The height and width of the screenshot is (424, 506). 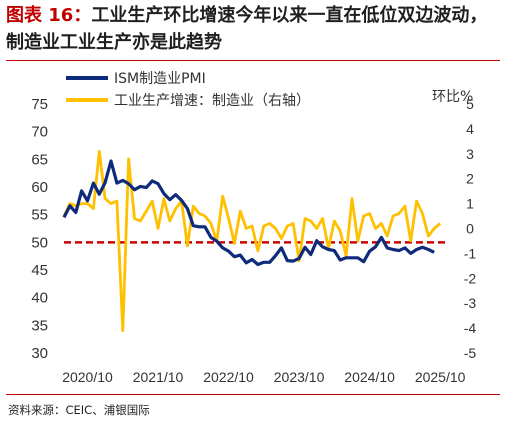 I want to click on figure-label: 图表 16：, so click(x=49, y=15).